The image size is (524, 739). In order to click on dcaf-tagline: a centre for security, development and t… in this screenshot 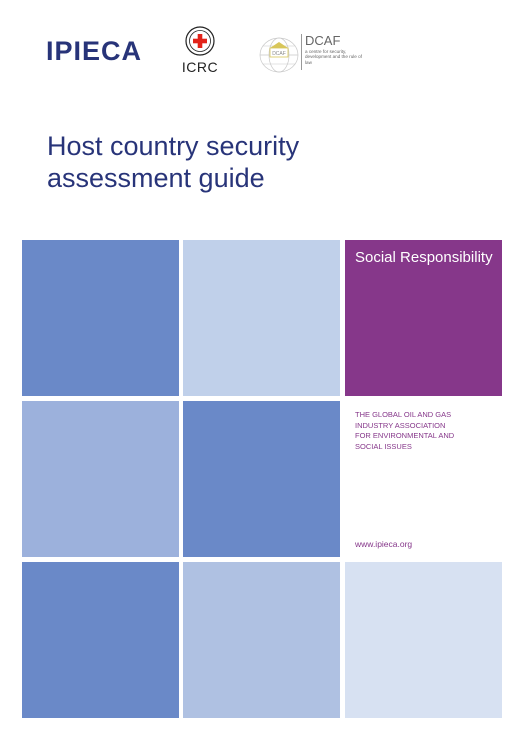, I will do `click(333, 57)`.